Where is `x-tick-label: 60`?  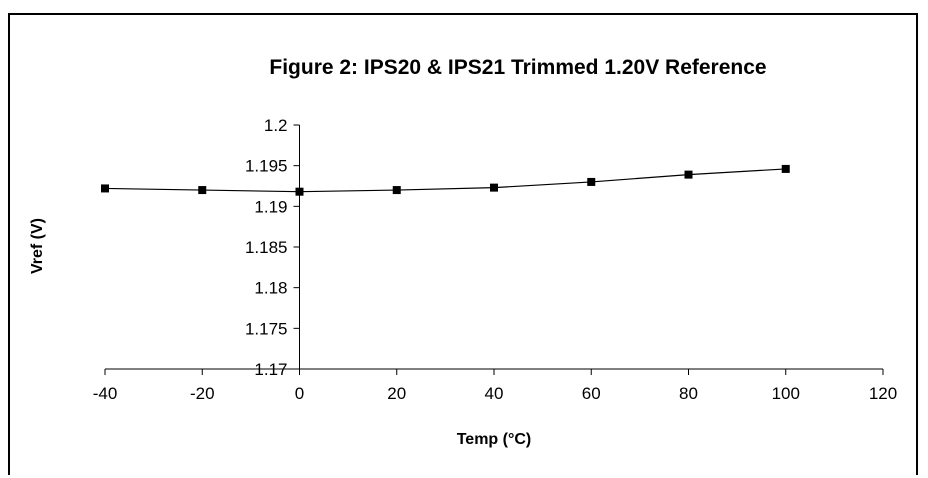
x-tick-label: 60 is located at coordinates (591, 393).